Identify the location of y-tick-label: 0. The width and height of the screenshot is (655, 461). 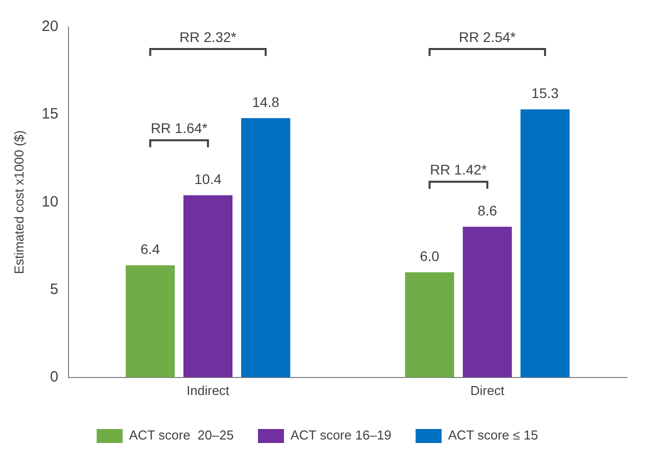
(54, 377).